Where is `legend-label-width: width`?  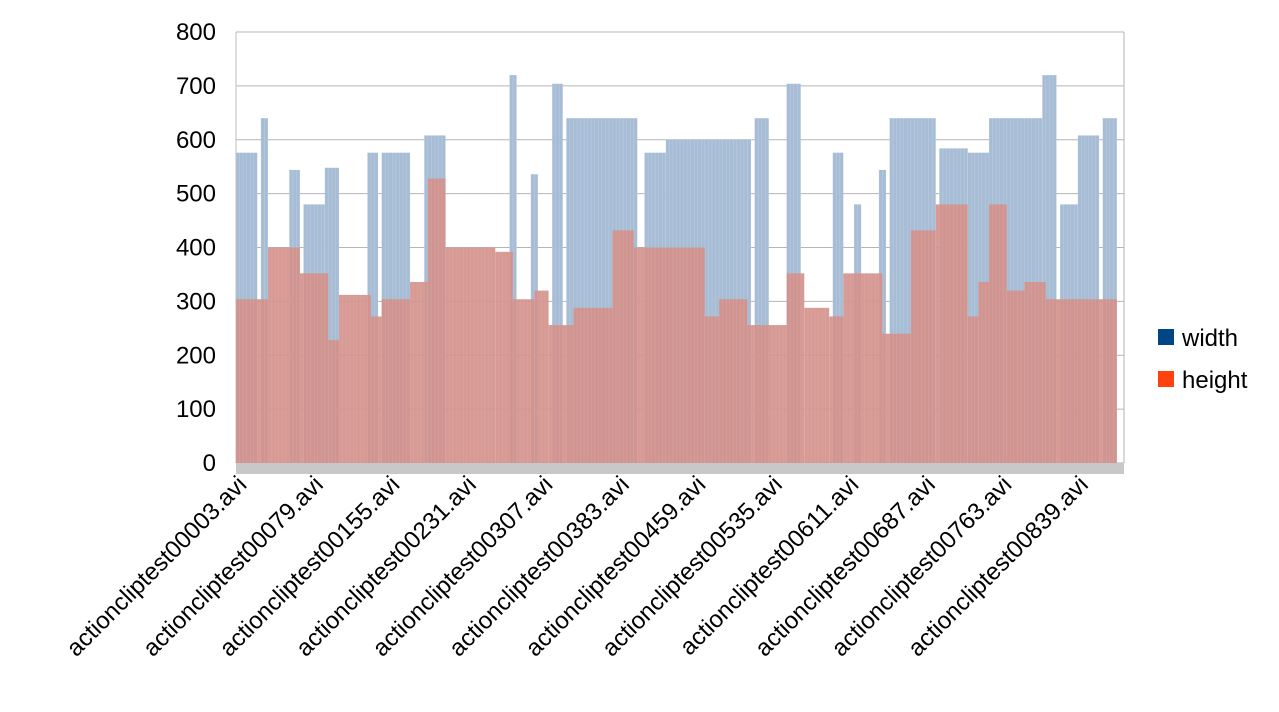 legend-label-width: width is located at coordinates (1209, 338).